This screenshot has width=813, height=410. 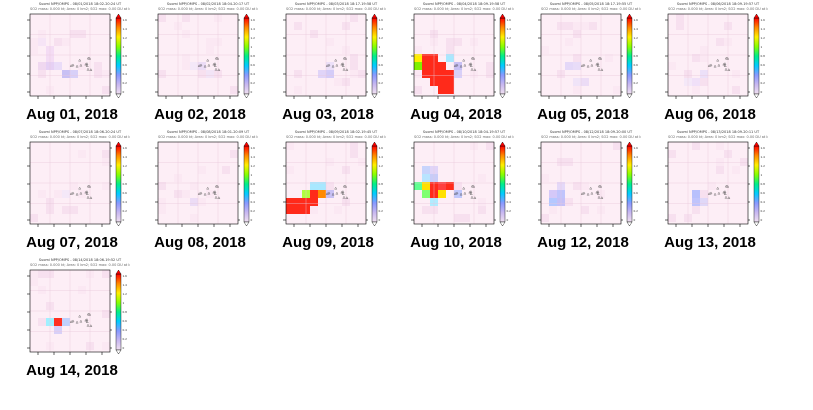 What do you see at coordinates (328, 114) in the screenshot?
I see `thumbnail-date-label: Aug 03, 2018` at bounding box center [328, 114].